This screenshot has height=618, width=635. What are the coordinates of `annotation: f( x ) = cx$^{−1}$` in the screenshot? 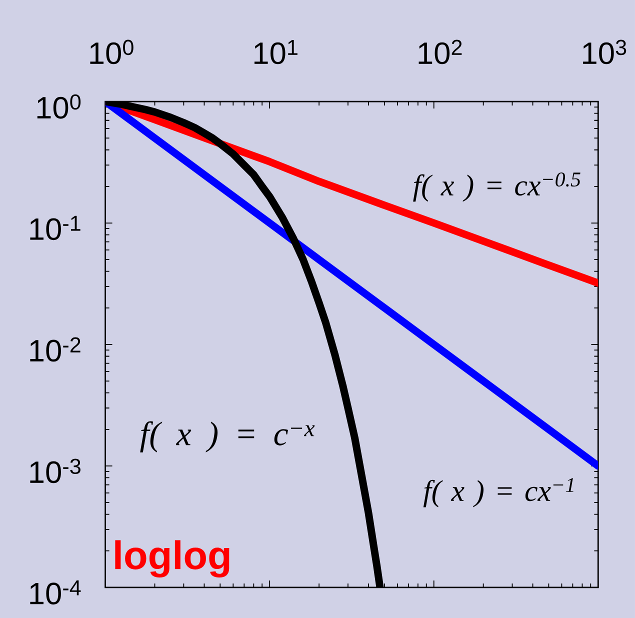 It's located at (498, 493).